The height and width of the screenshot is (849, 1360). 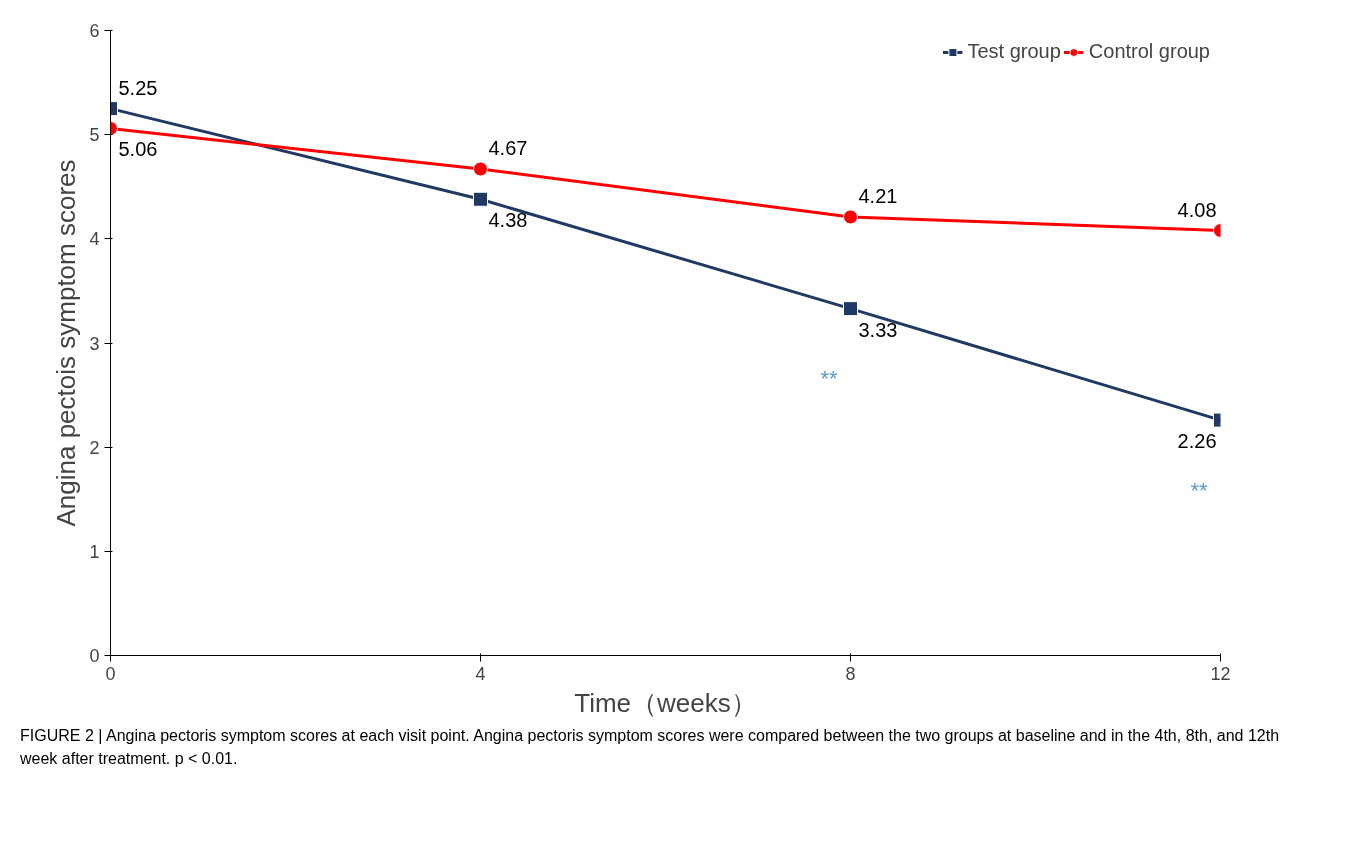 What do you see at coordinates (878, 195) in the screenshot?
I see `data-label: 4.21` at bounding box center [878, 195].